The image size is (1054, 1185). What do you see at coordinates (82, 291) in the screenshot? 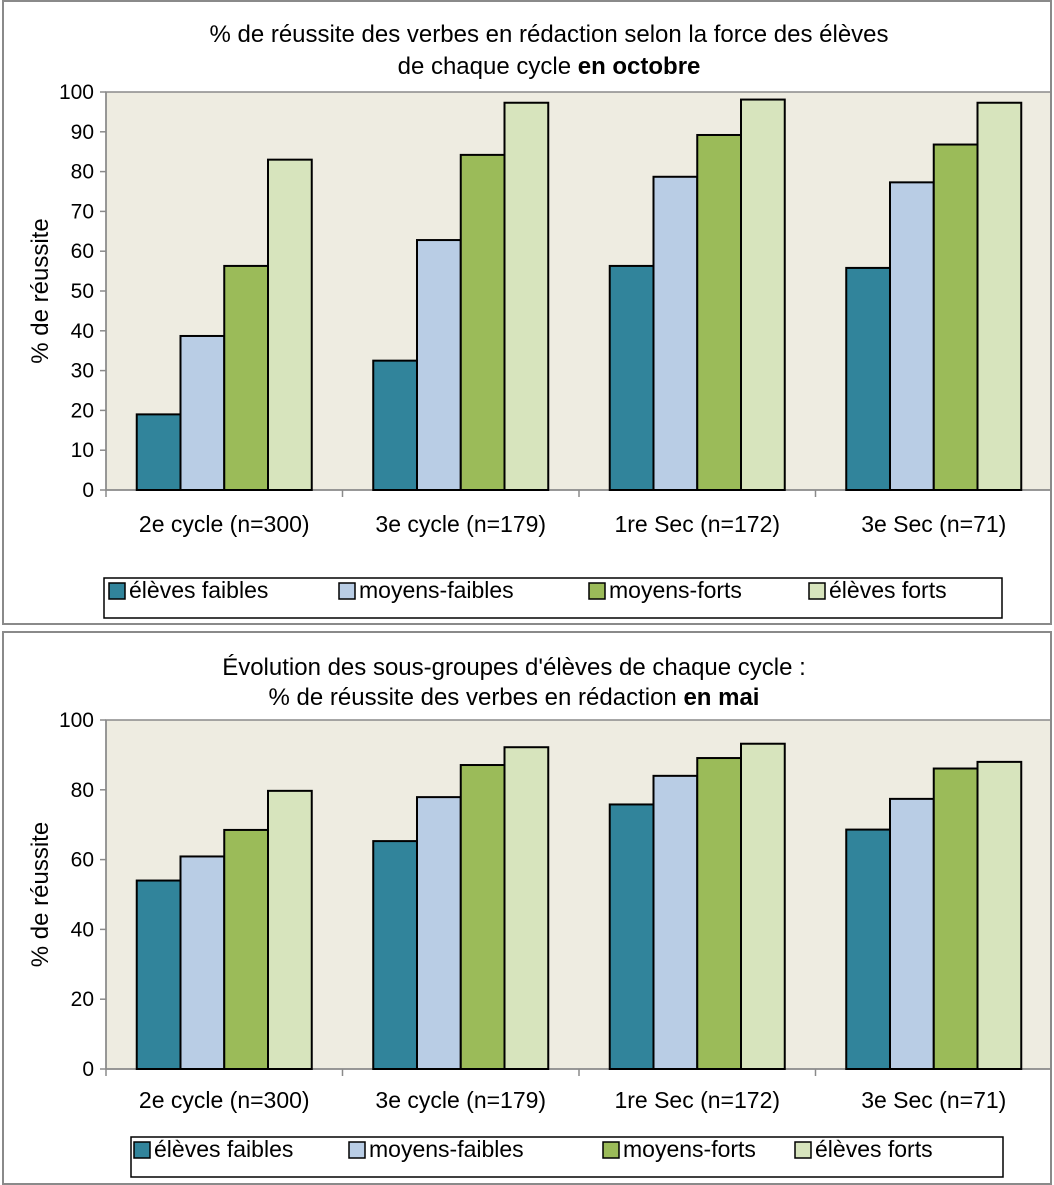
I see `y-tick-label: 50` at bounding box center [82, 291].